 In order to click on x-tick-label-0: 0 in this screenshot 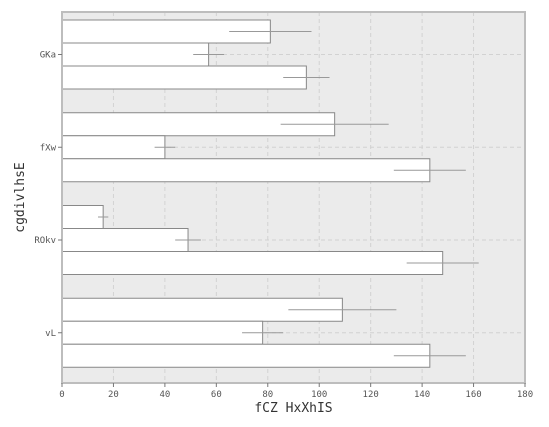, I will do `click(61, 395)`.